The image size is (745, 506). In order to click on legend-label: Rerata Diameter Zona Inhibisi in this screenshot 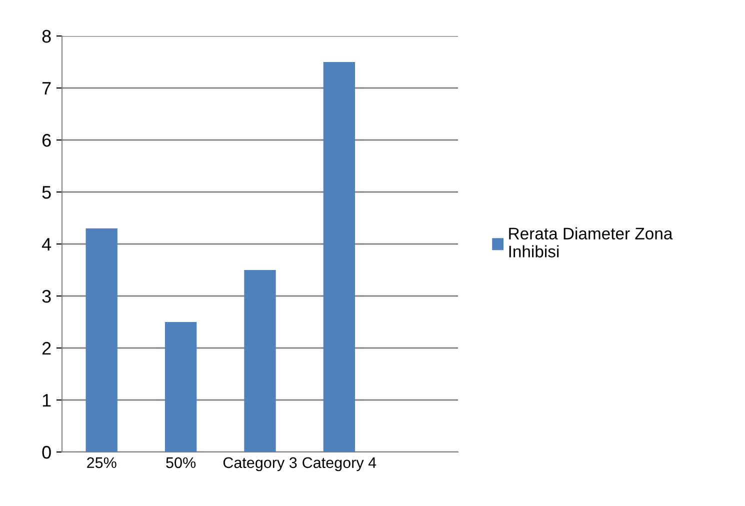, I will do `click(591, 242)`.